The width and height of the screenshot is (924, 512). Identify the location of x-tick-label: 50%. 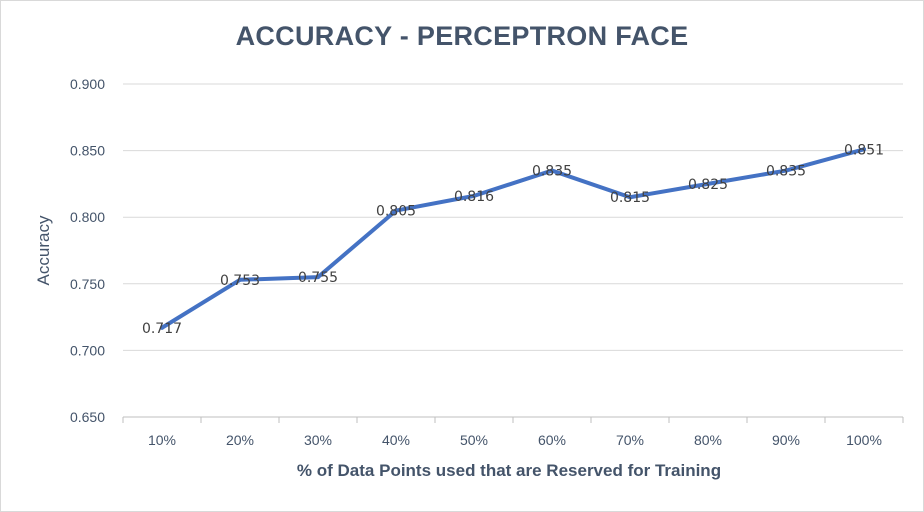
(474, 440).